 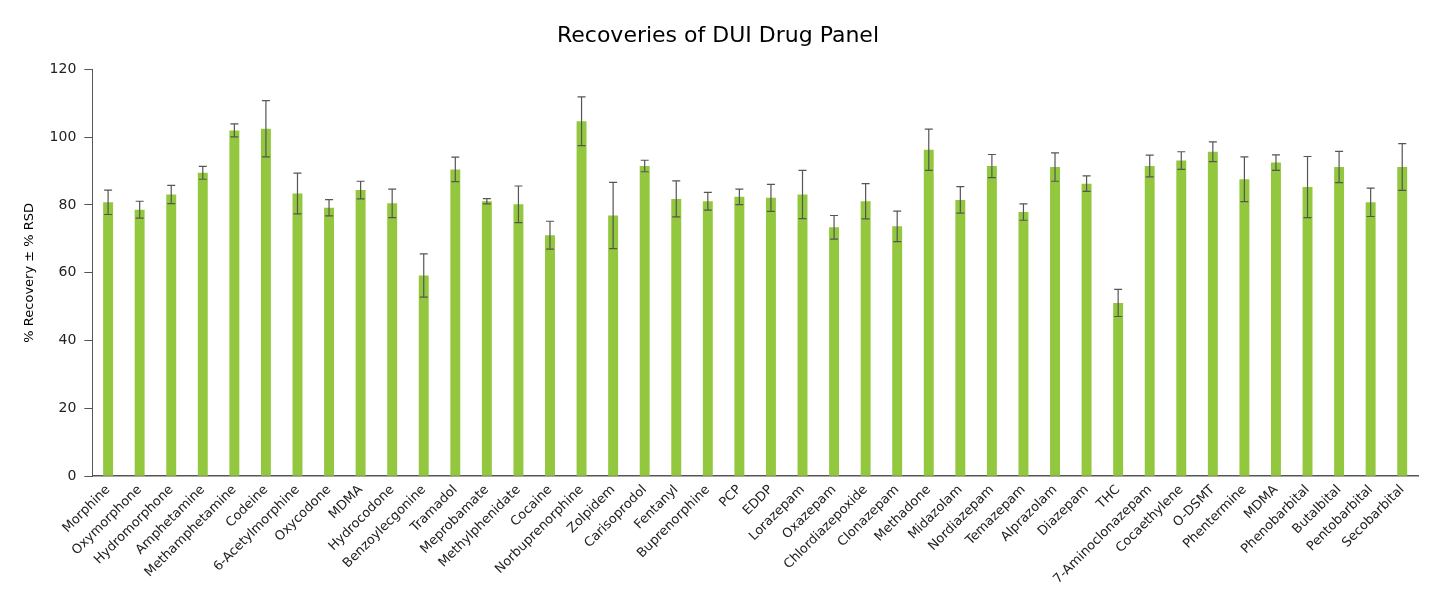 What do you see at coordinates (72, 474) in the screenshot?
I see `y-tick-label: 0` at bounding box center [72, 474].